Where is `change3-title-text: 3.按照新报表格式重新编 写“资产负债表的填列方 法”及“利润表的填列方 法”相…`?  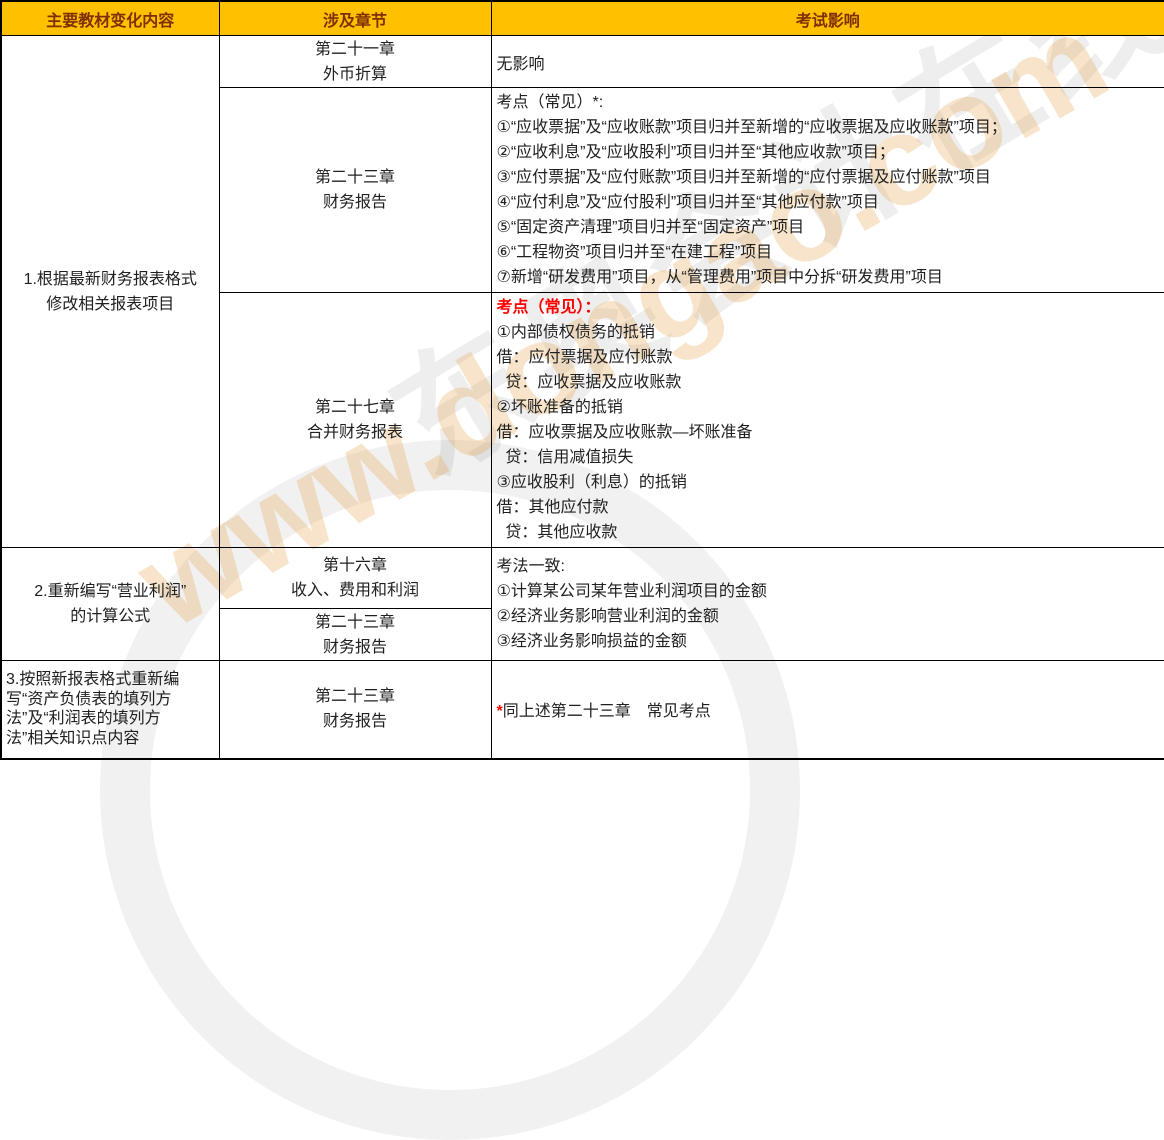
change3-title-text: 3.按照新报表格式重新编 写“资产负债表的填列方 法”及“利润表的填列方 法”相… is located at coordinates (110, 709).